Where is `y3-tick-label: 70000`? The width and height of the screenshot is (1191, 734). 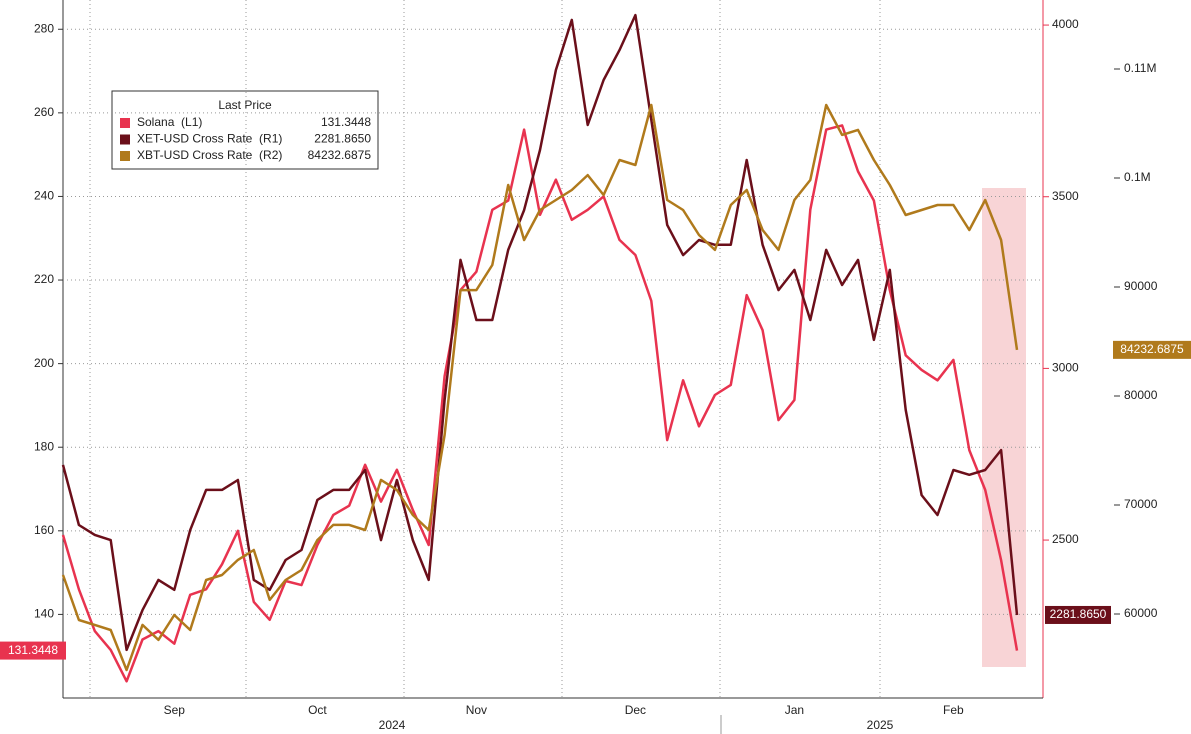 y3-tick-label: 70000 is located at coordinates (1141, 504).